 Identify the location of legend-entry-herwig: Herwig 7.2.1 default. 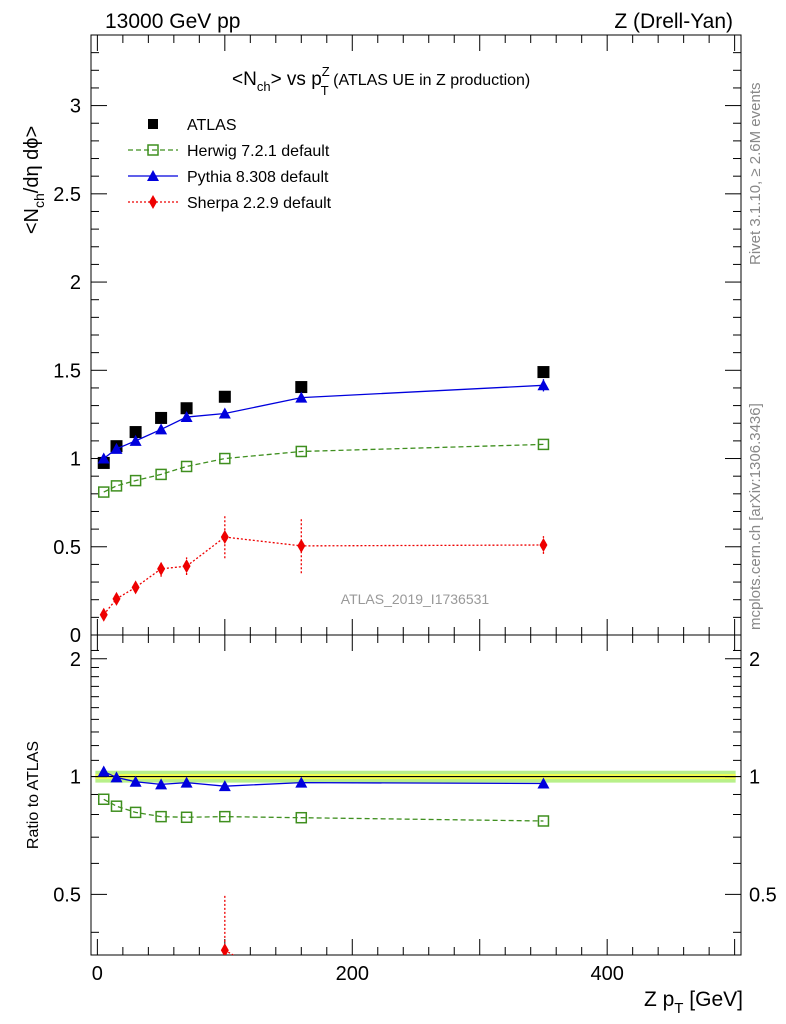
(229, 151).